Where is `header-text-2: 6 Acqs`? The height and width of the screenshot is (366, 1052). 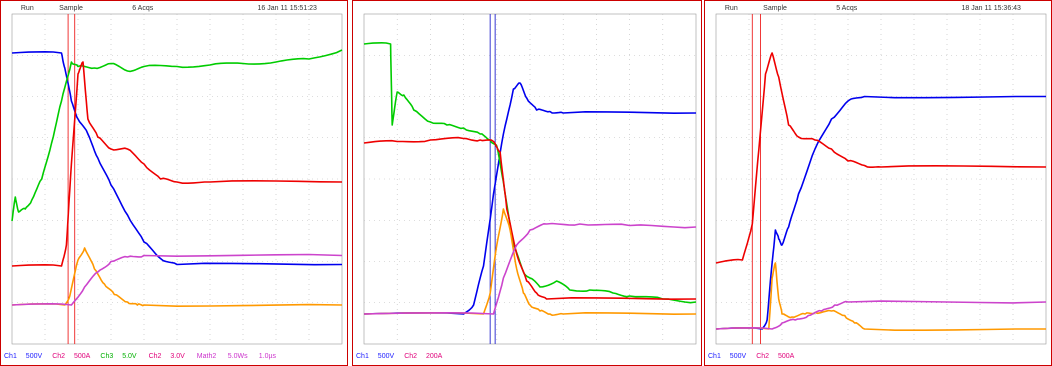
header-text-2: 6 Acqs is located at coordinates (143, 8).